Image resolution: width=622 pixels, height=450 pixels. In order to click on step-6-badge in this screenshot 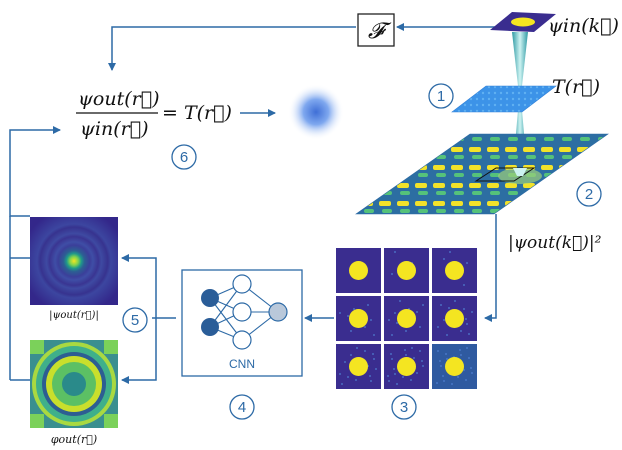, I will do `click(184, 157)`.